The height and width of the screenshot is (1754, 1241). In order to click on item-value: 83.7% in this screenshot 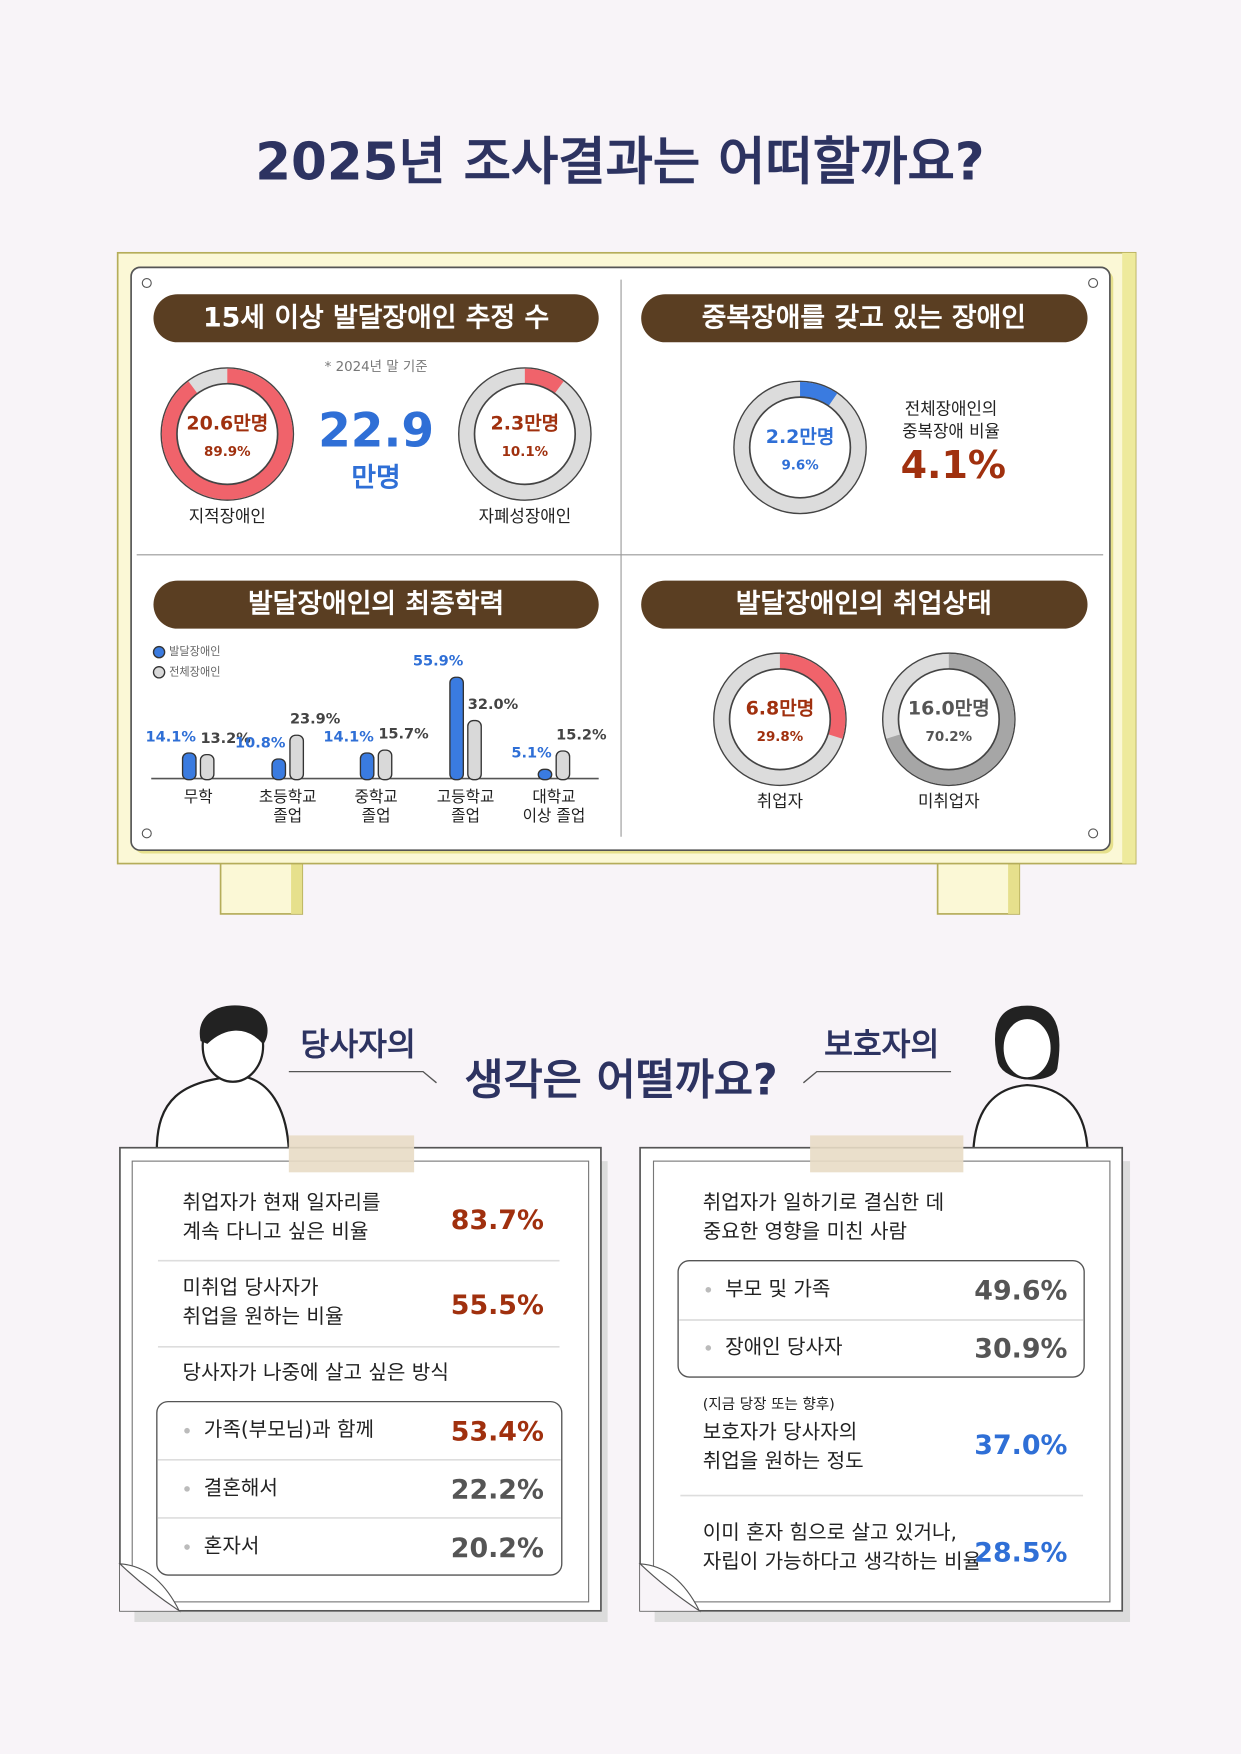, I will do `click(497, 1220)`.